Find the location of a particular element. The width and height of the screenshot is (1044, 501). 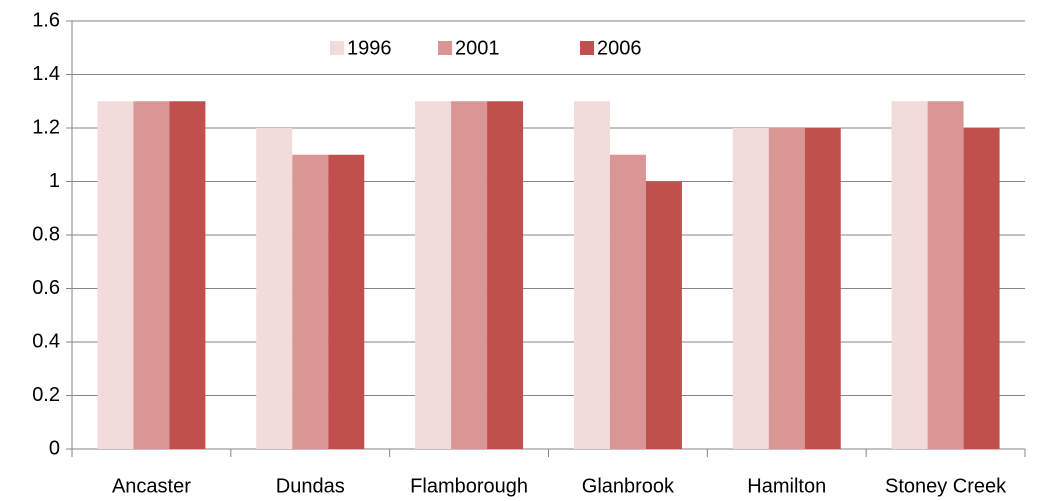

y-tick-label: 0.4 is located at coordinates (46, 341).